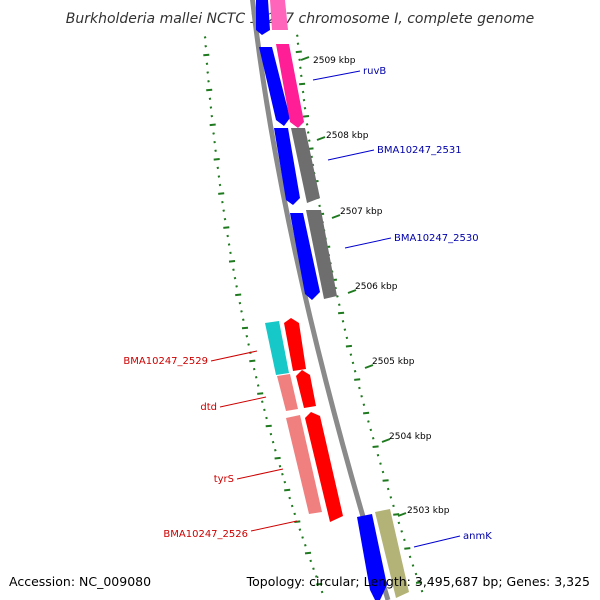 This screenshot has height=600, width=600. Describe the element at coordinates (306, 389) in the screenshot. I see `gene-dtd` at that location.